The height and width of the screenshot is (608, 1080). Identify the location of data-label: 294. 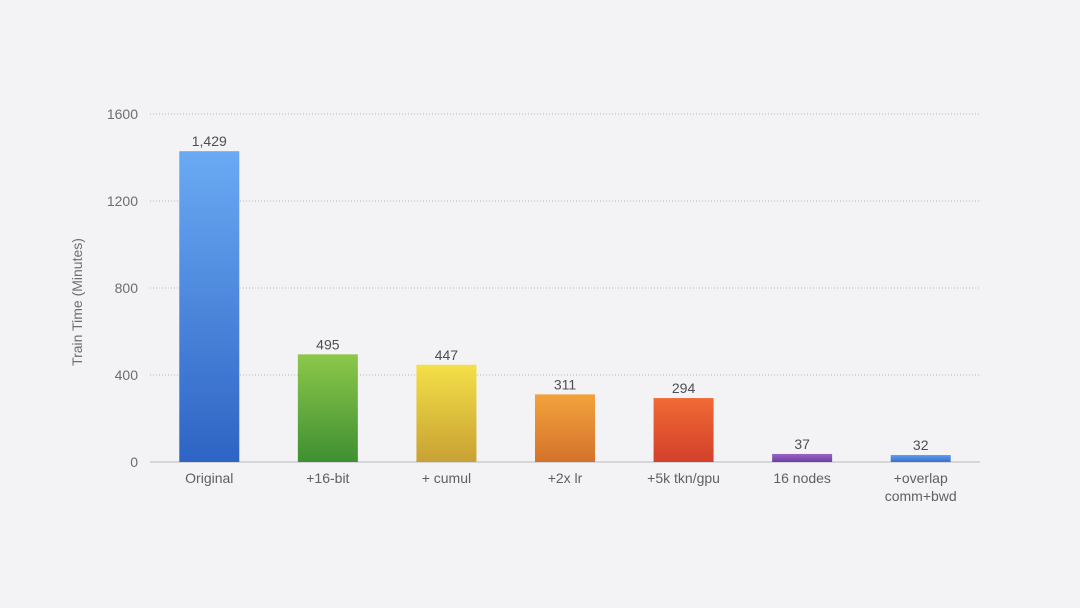
(684, 388).